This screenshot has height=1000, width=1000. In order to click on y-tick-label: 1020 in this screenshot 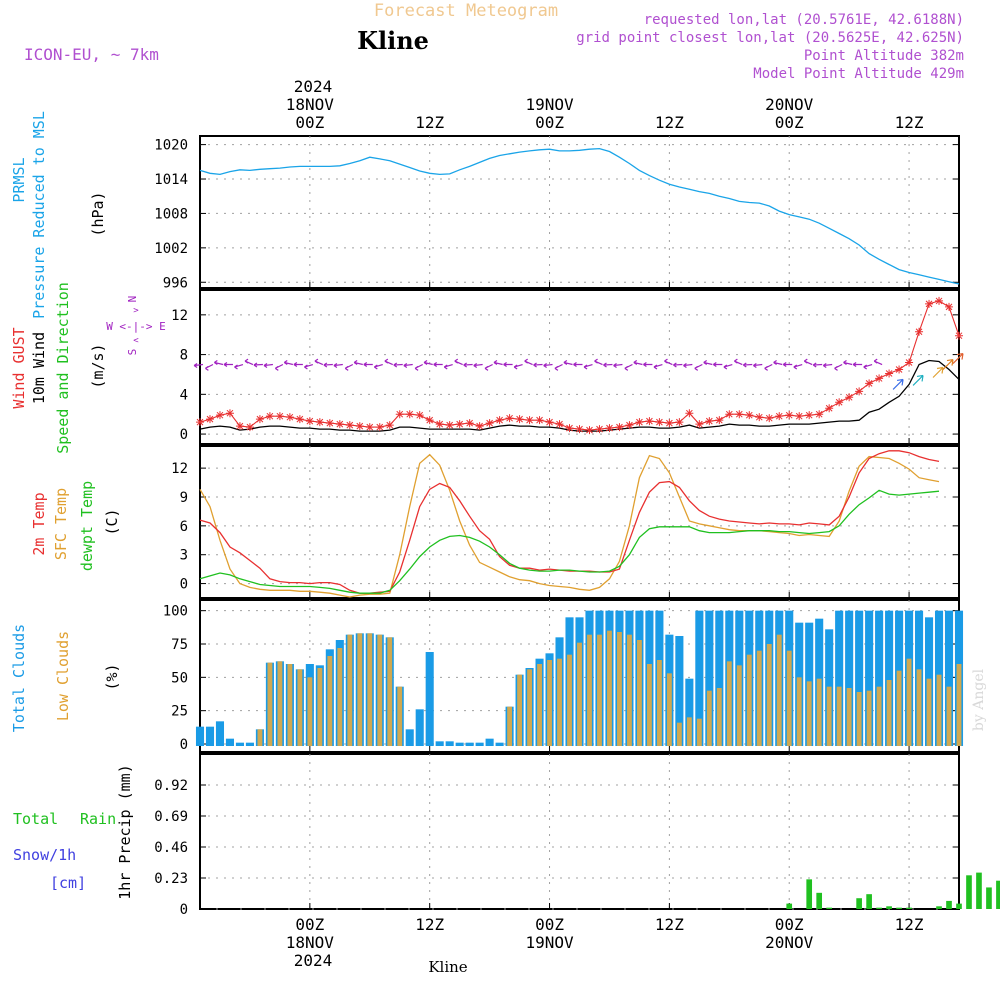, I will do `click(171, 146)`.